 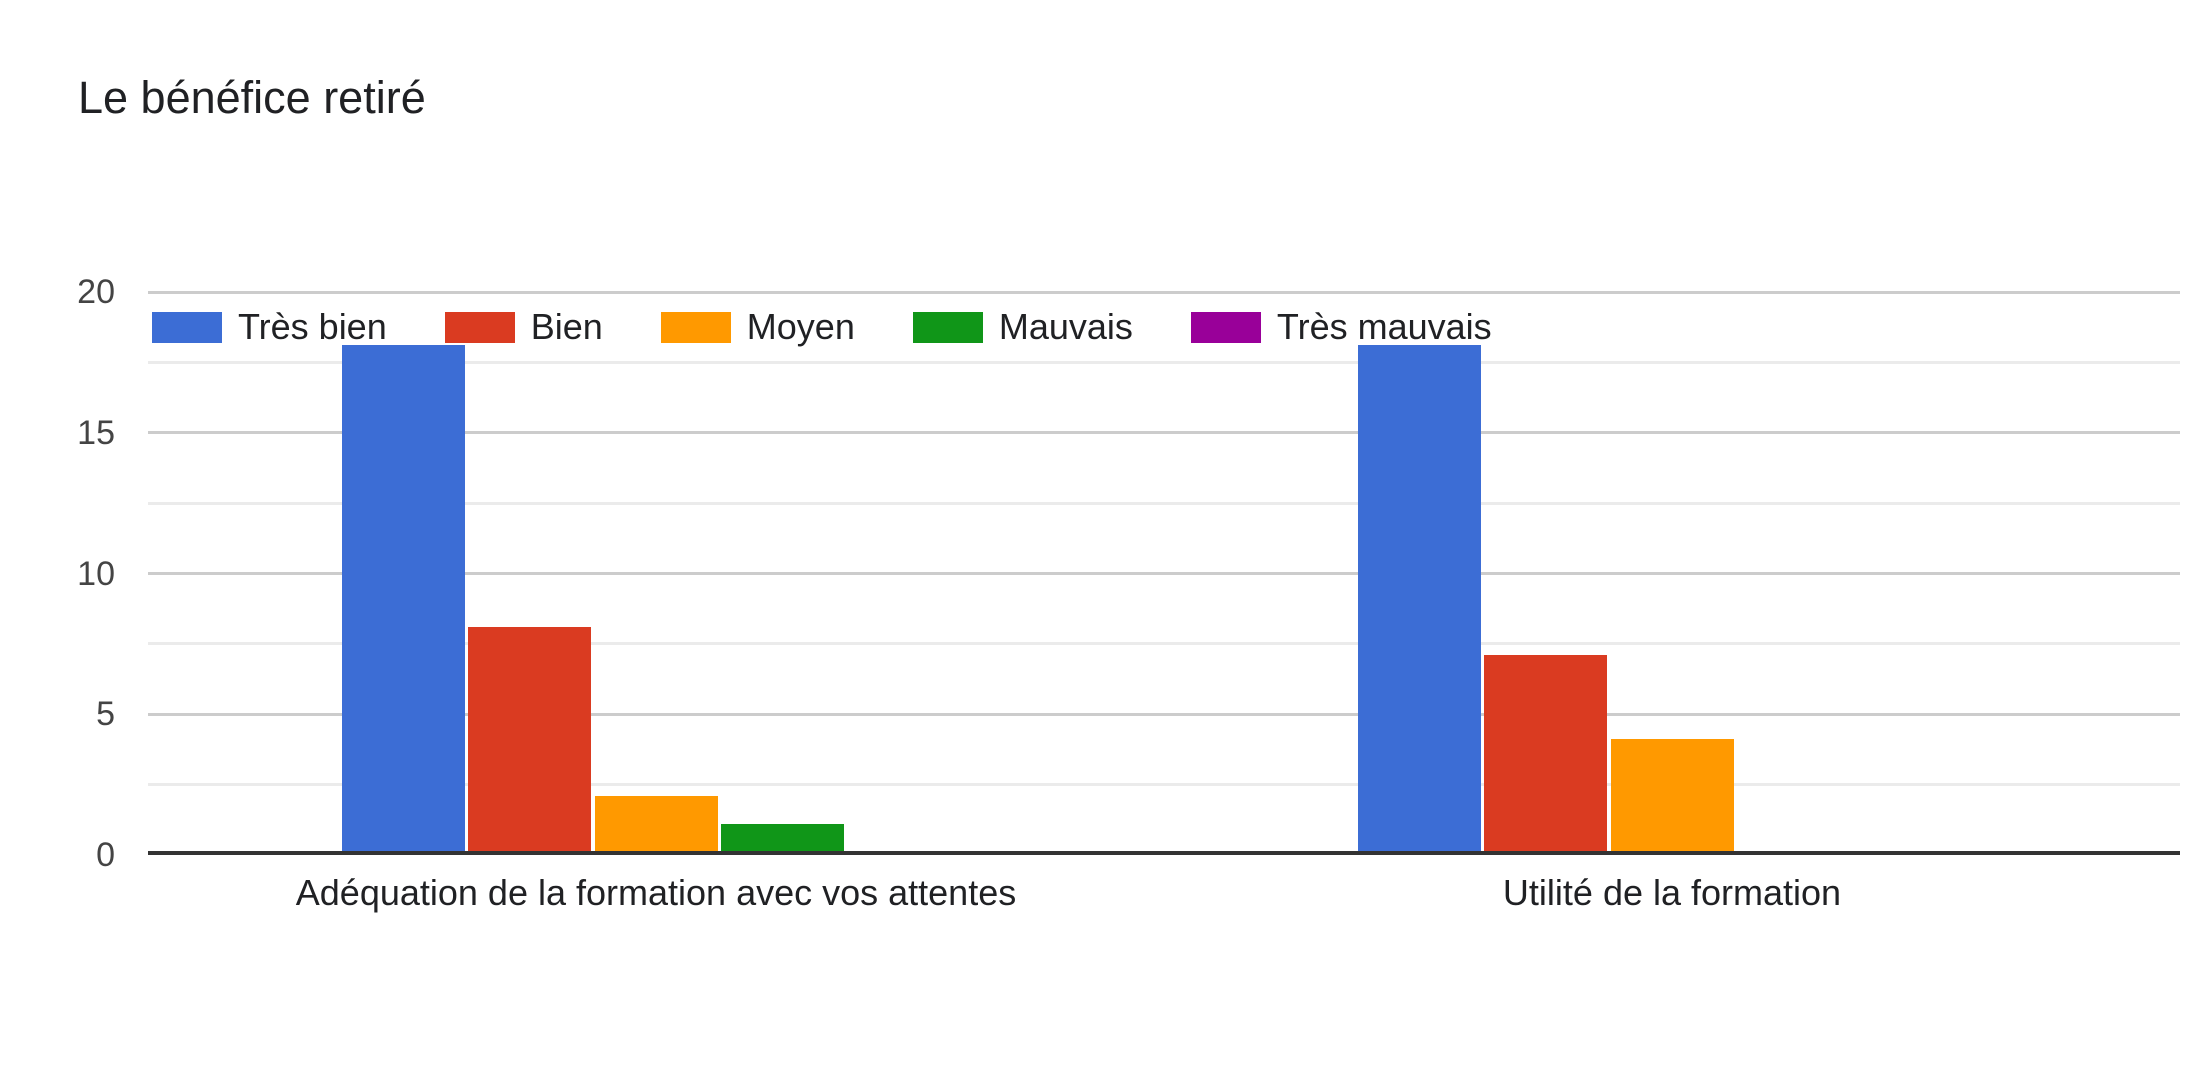 What do you see at coordinates (695, 327) in the screenshot?
I see `legend-swatch-moyen` at bounding box center [695, 327].